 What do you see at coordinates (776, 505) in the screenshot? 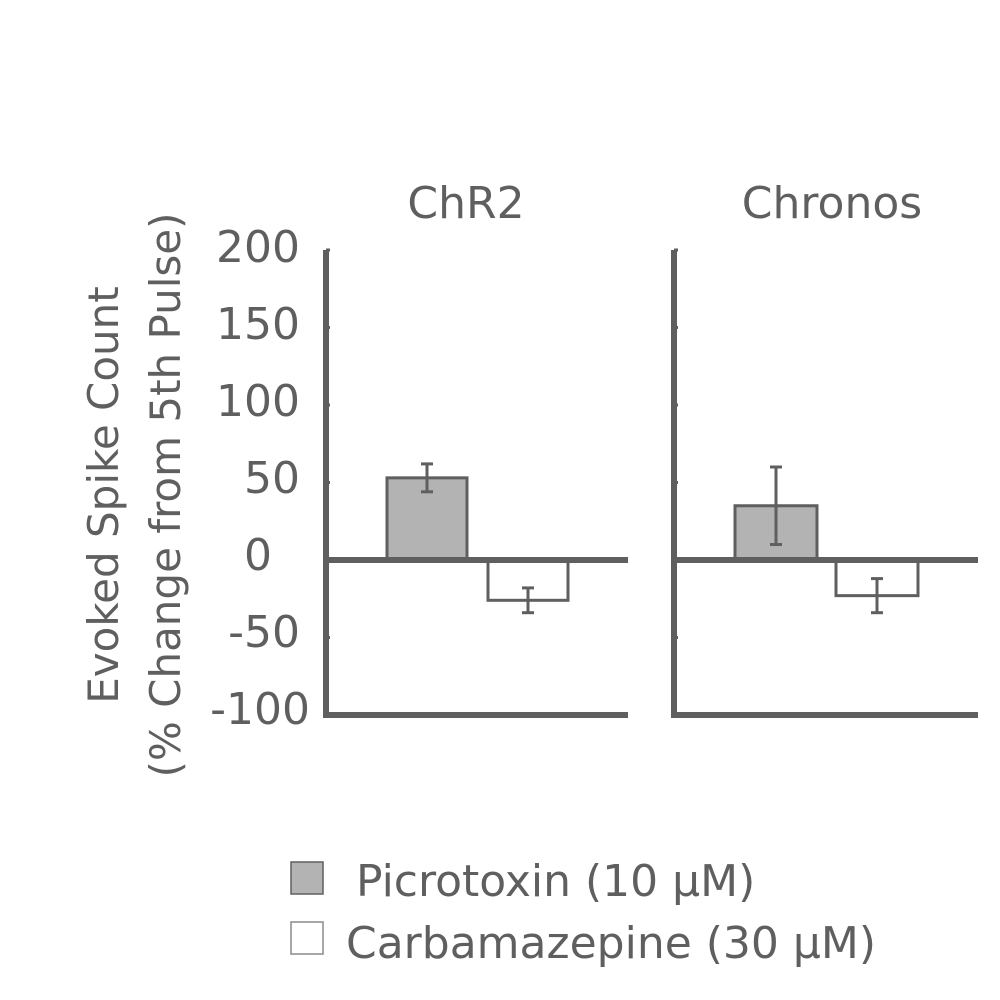
I see `error-bar-chronos-picrotoxin` at bounding box center [776, 505].